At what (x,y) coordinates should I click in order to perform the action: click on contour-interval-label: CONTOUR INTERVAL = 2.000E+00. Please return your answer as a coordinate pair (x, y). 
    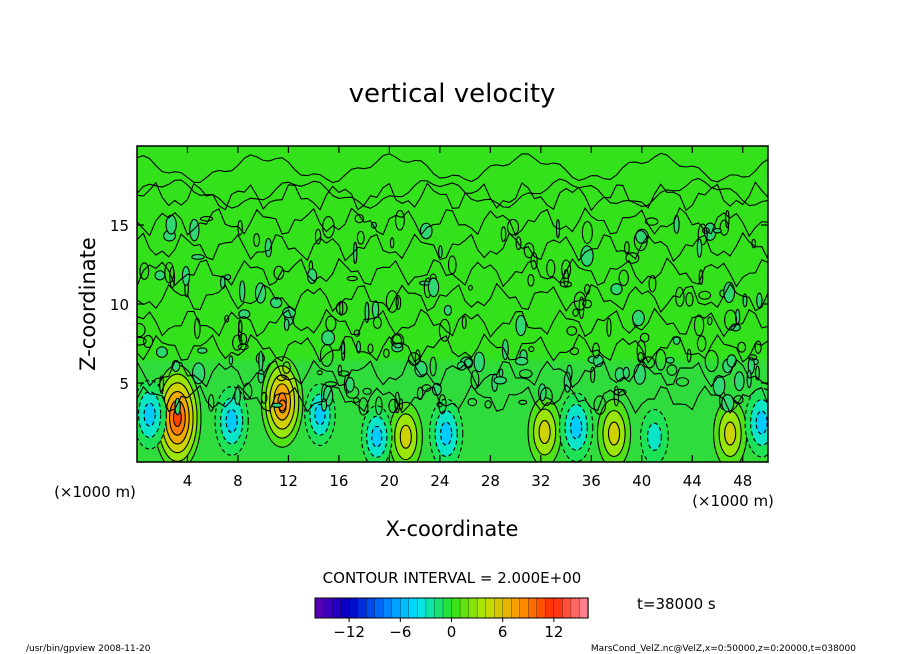
    Looking at the image, I should click on (452, 578).